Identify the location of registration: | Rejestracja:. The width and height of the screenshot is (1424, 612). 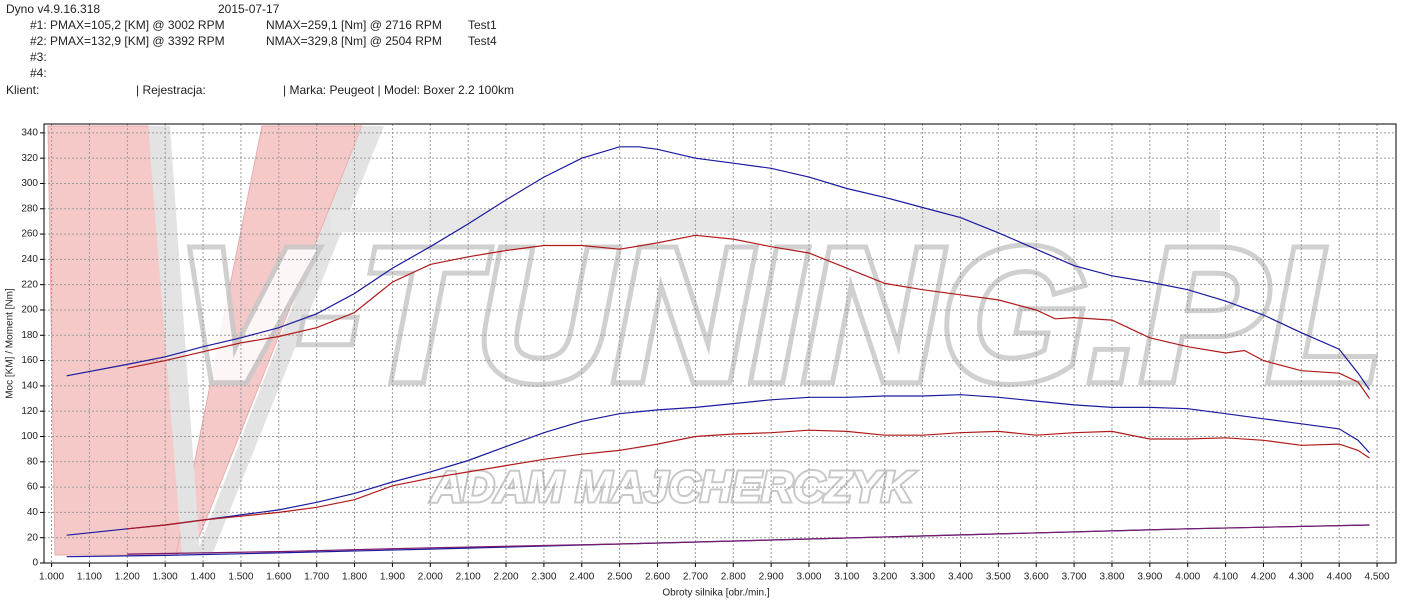
(171, 90).